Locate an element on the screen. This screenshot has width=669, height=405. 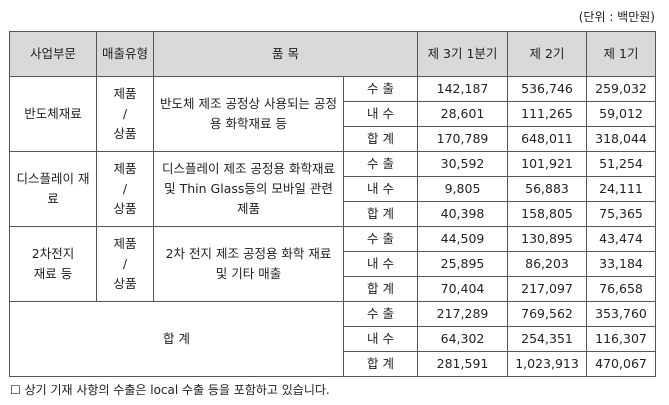
value-period-prev: 1,023,913 is located at coordinates (547, 364).